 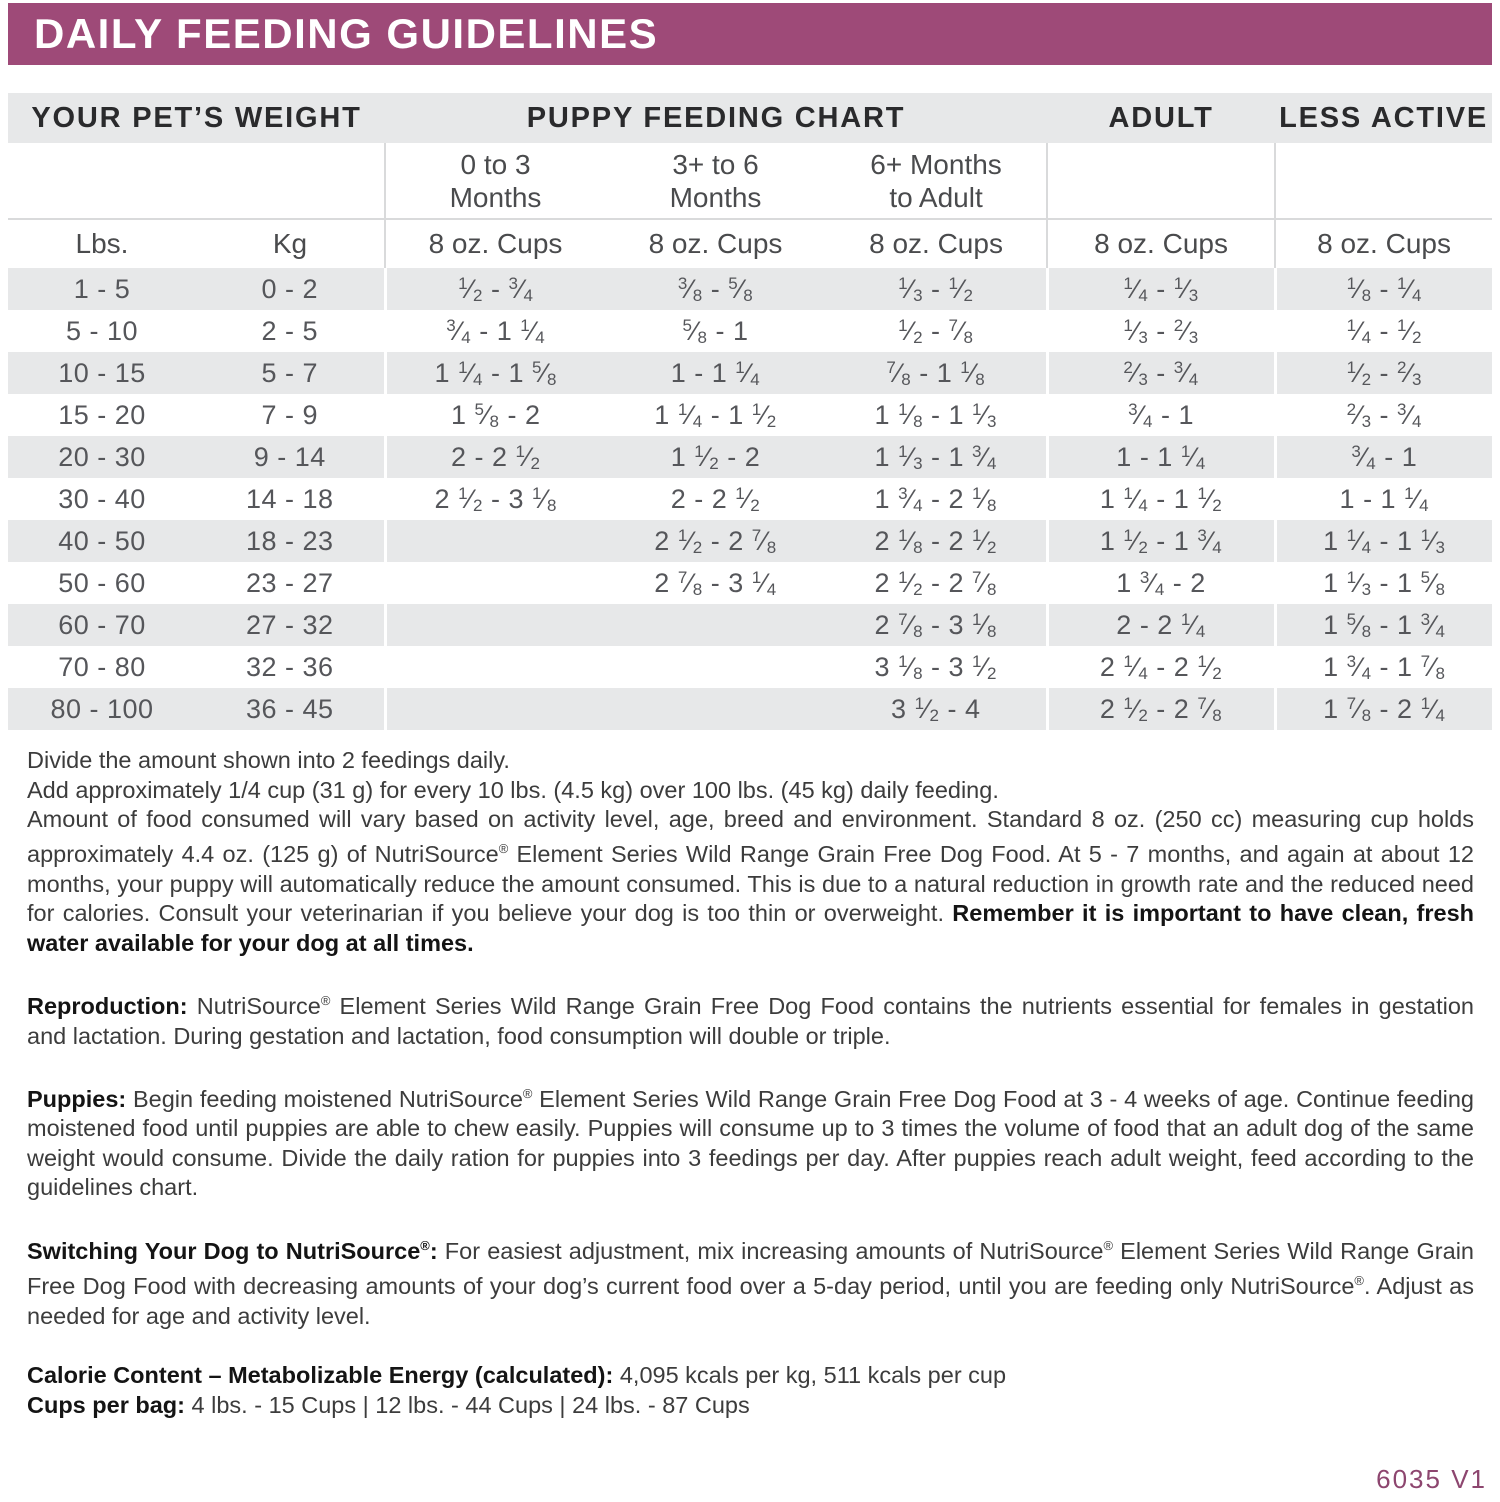 What do you see at coordinates (1383, 709) in the screenshot?
I see `table-cell: 1 7⁄8 - 2 1⁄4` at bounding box center [1383, 709].